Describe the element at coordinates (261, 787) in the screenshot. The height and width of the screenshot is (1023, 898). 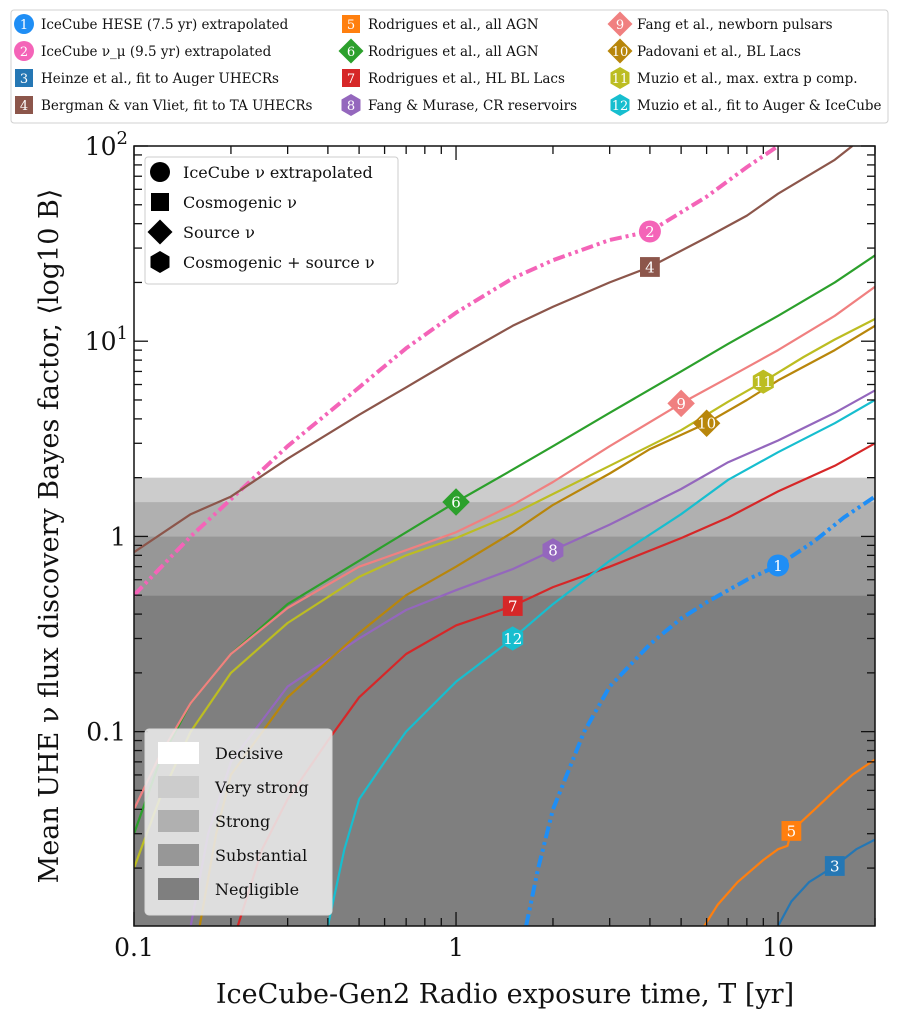
I see `band-legend-label: Very strong` at that location.